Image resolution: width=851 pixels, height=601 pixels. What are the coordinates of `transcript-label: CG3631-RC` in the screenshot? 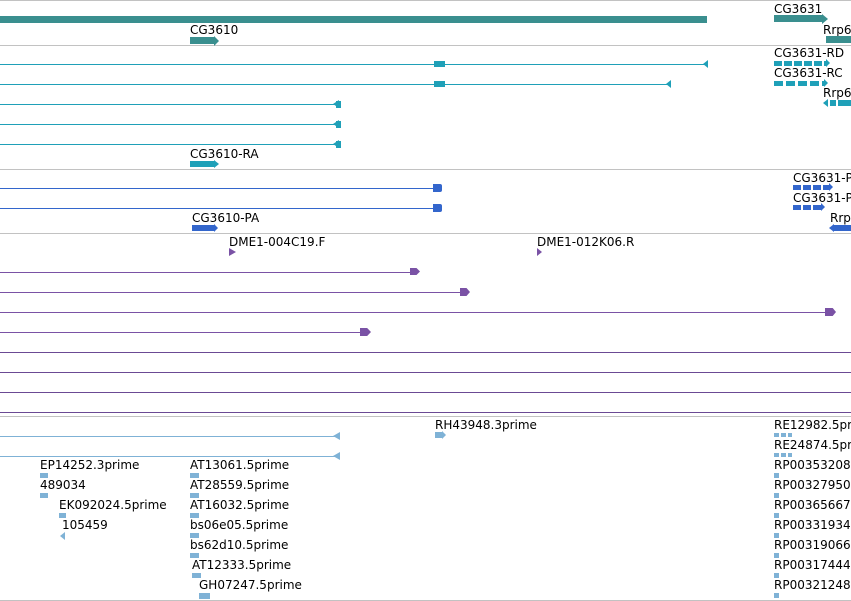 It's located at (808, 73).